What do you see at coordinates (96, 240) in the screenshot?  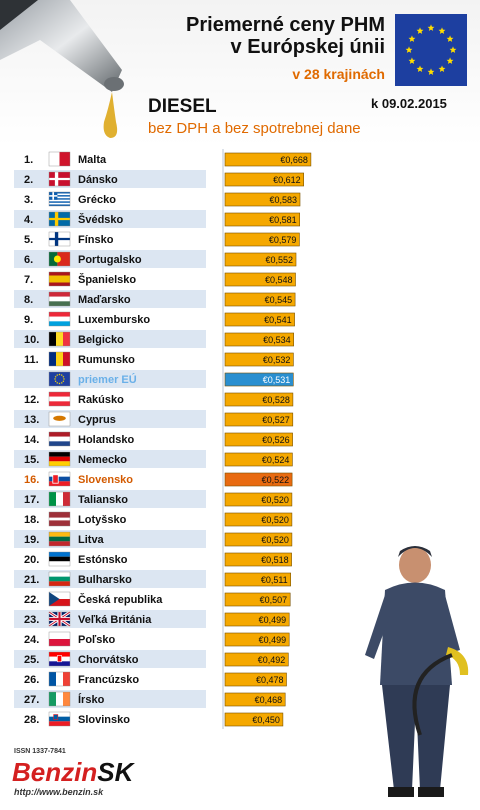 I see `country-label: Fínsko` at bounding box center [96, 240].